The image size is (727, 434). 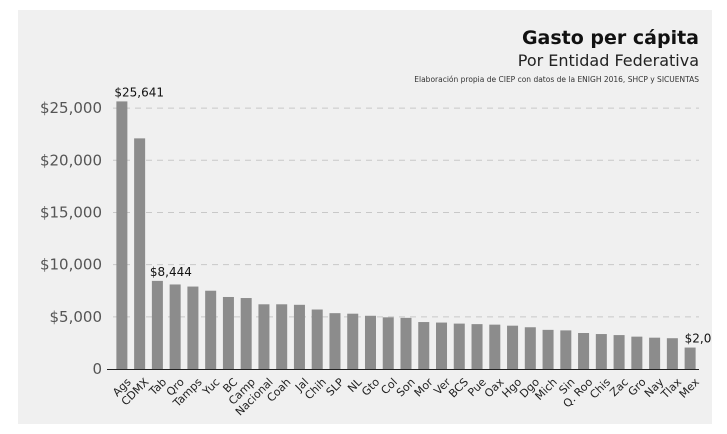 What do you see at coordinates (76, 317) in the screenshot?
I see `y-tick-label: $5,000` at bounding box center [76, 317].